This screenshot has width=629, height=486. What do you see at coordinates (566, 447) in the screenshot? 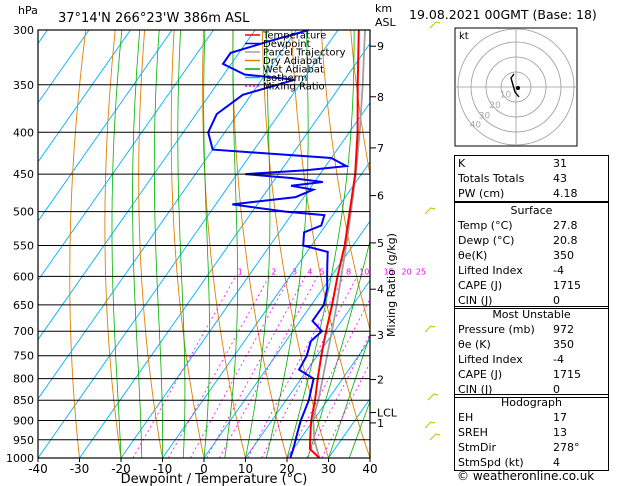
I see `hodo-dir-value: 278°` at bounding box center [566, 447].